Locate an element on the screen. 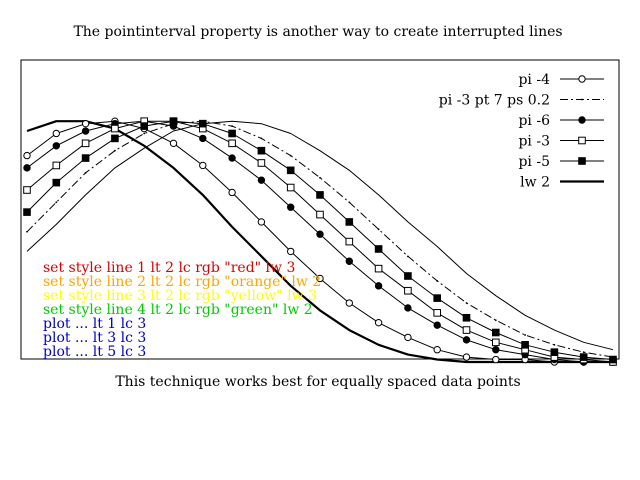 The height and width of the screenshot is (480, 640). data-point-pi-6-key is located at coordinates (582, 120).